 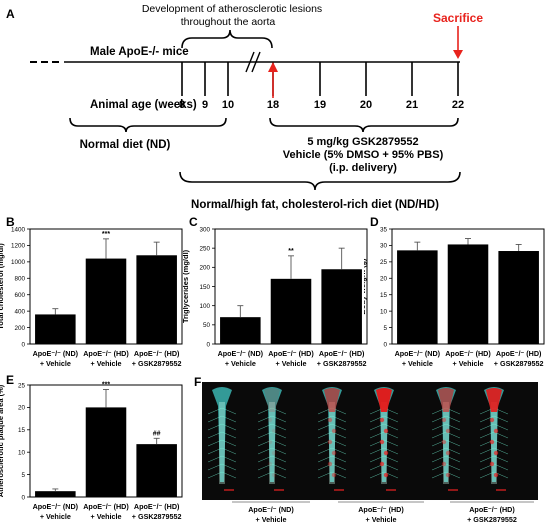 I want to click on y-tick-label: 20, so click(x=22, y=408).